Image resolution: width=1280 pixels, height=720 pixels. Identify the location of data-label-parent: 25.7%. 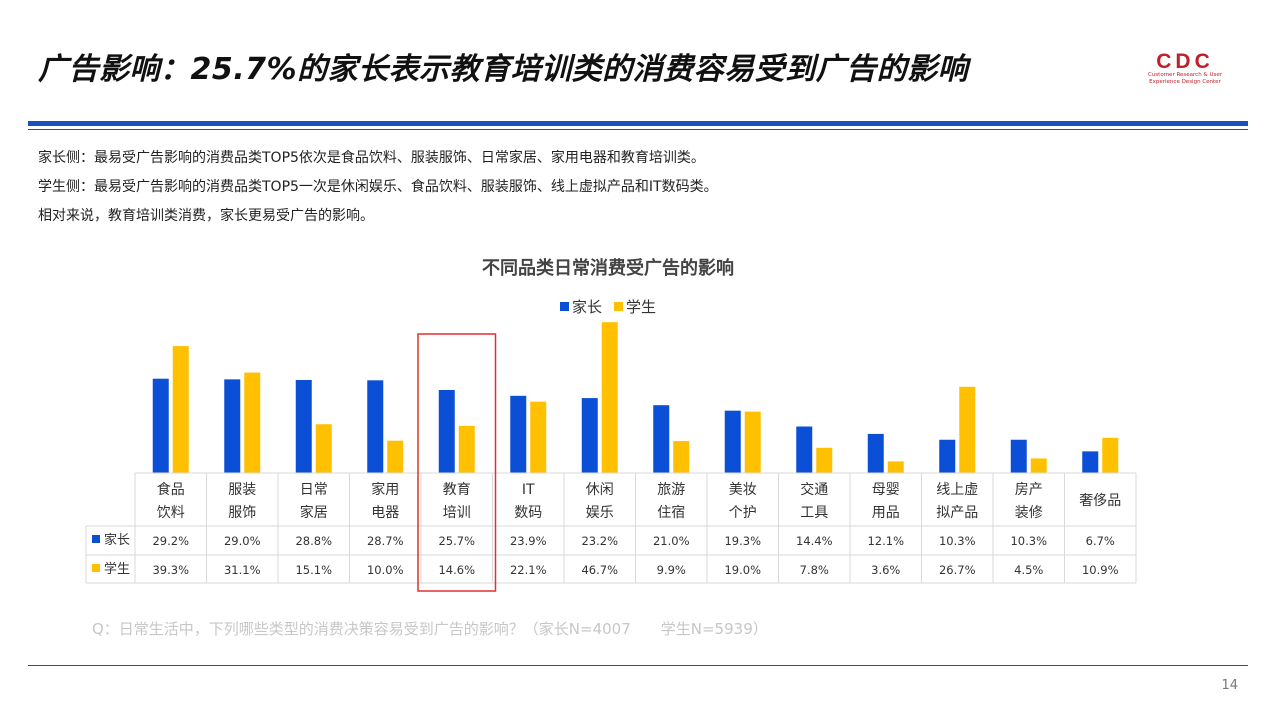
(456, 541).